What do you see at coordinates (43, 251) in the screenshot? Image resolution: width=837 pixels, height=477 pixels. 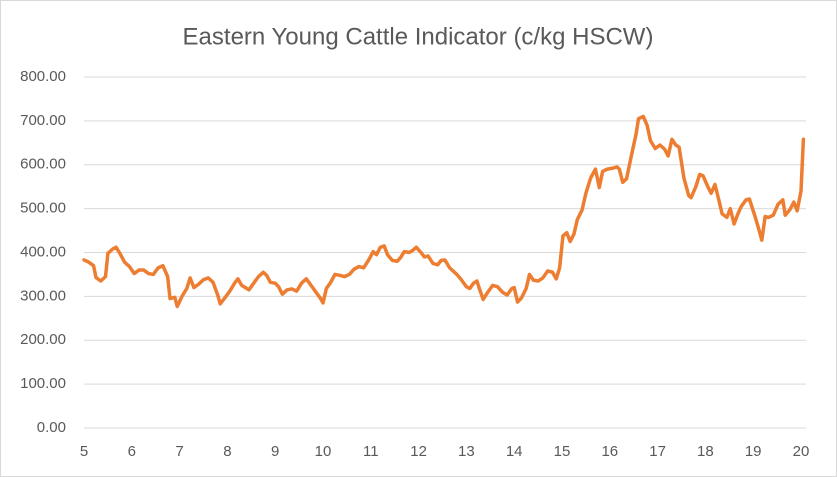 I see `y-tick-label: 400.00` at bounding box center [43, 251].